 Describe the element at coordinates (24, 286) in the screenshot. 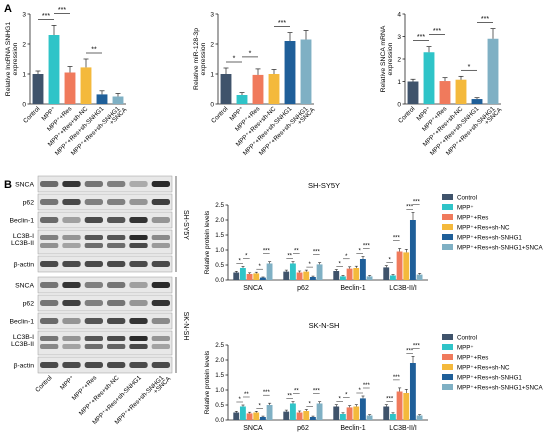

I see `blot-row-label: SNCA` at that location.